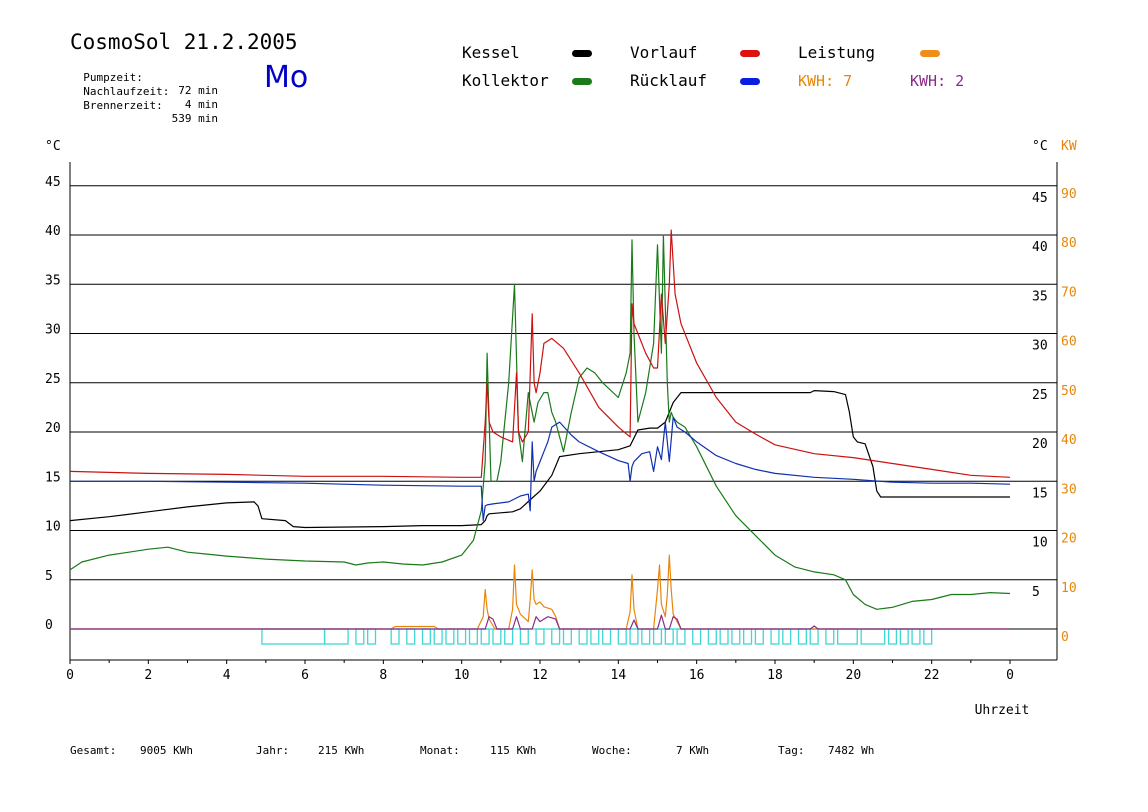  I want to click on legend-vorlauf-swatch, so click(750, 53).